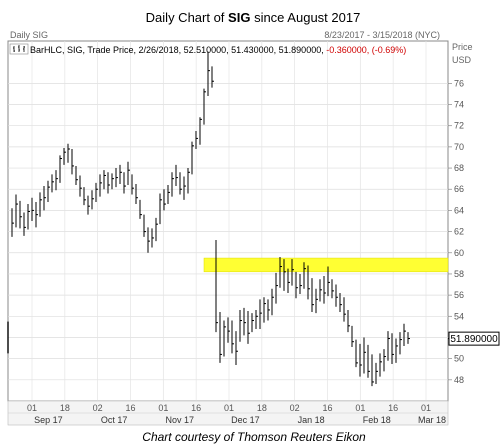 This screenshot has width=501, height=447. I want to click on y-tick-label: 62, so click(459, 232).